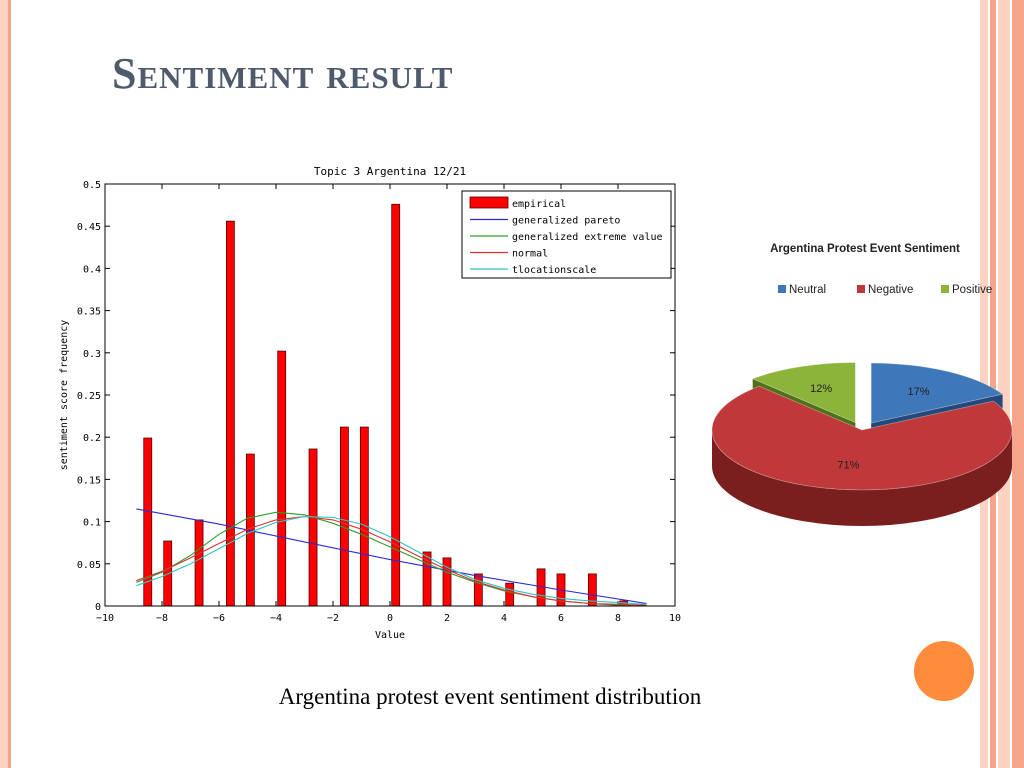 The width and height of the screenshot is (1024, 768). I want to click on x-axis-label: Value, so click(390, 635).